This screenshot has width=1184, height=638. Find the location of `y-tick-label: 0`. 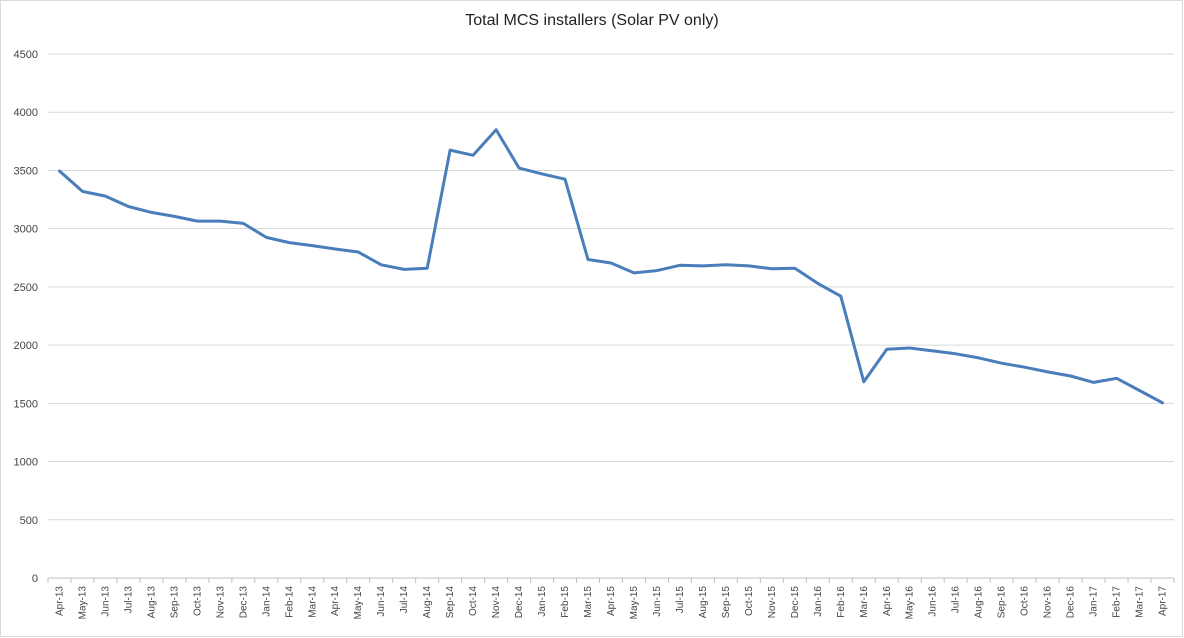

y-tick-label: 0 is located at coordinates (35, 579).